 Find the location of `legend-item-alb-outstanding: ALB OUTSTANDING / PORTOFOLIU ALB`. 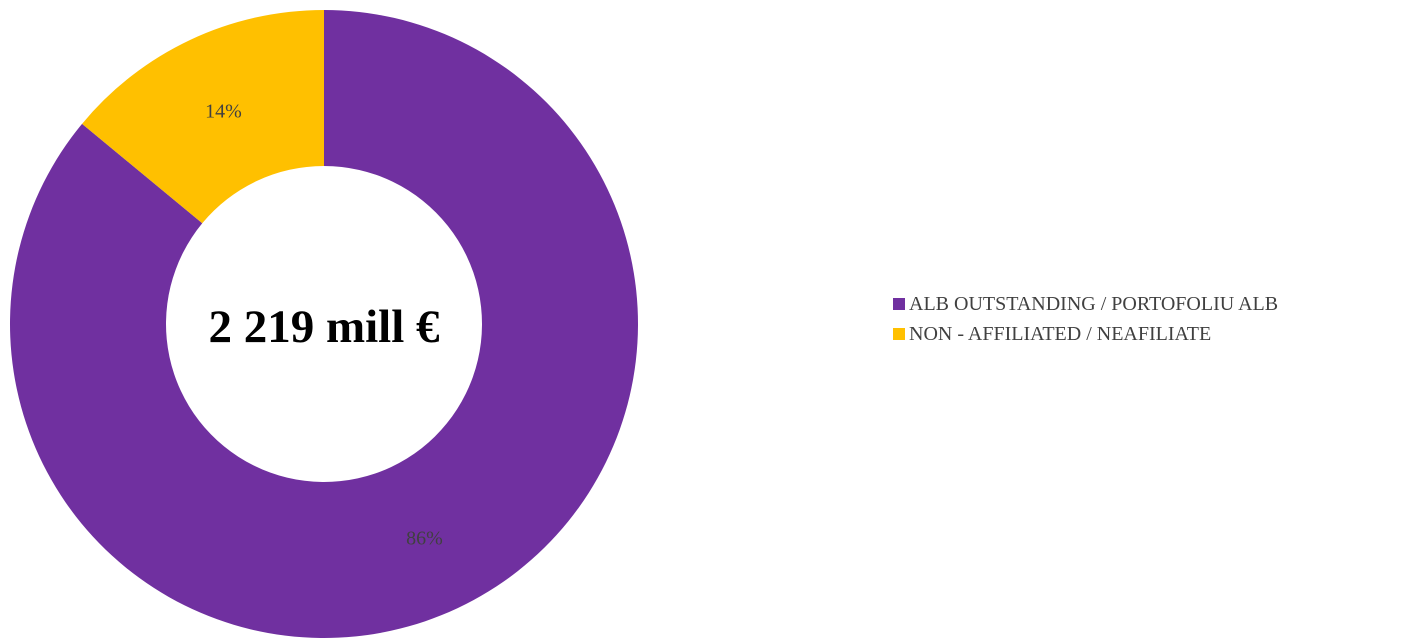

legend-item-alb-outstanding: ALB OUTSTANDING / PORTOFOLIU ALB is located at coordinates (1085, 304).